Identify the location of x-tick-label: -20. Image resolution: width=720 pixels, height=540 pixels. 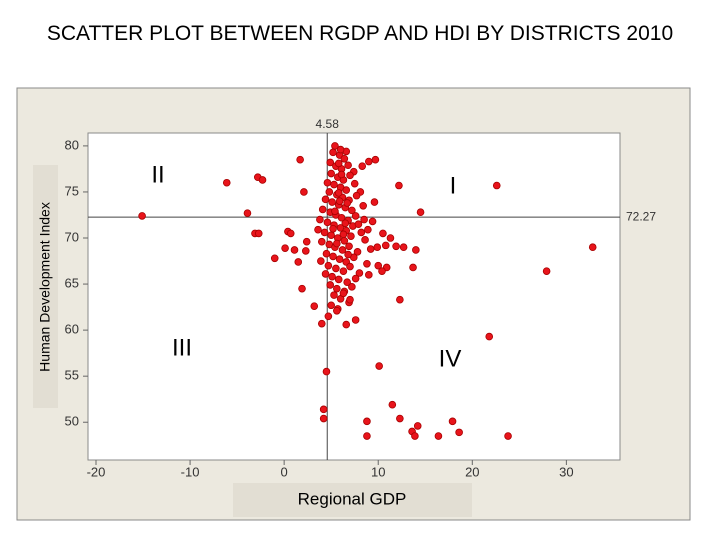
(96, 471).